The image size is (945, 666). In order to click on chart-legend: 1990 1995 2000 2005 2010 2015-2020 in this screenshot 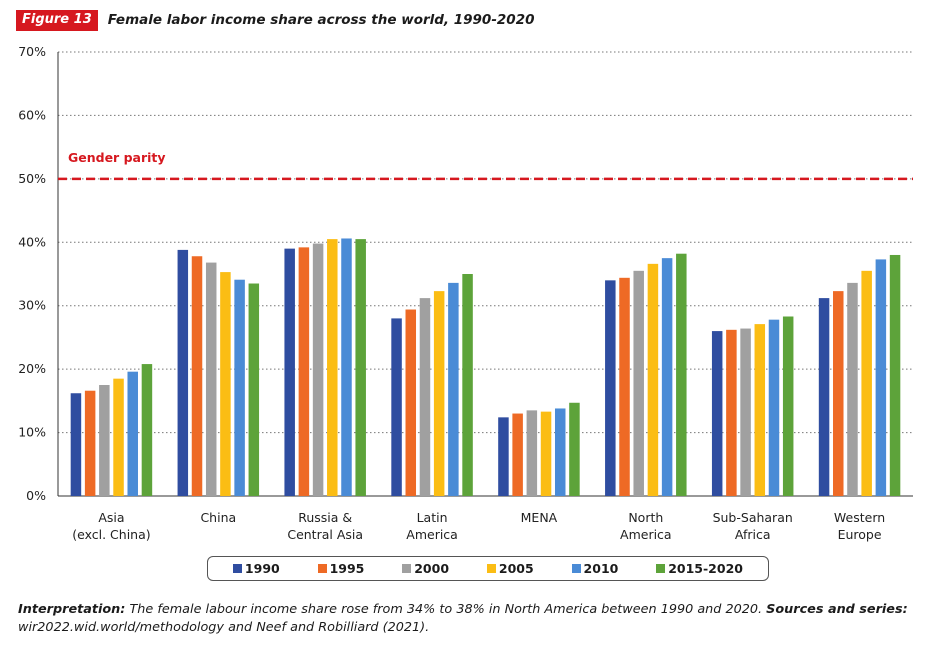, I will do `click(488, 568)`.